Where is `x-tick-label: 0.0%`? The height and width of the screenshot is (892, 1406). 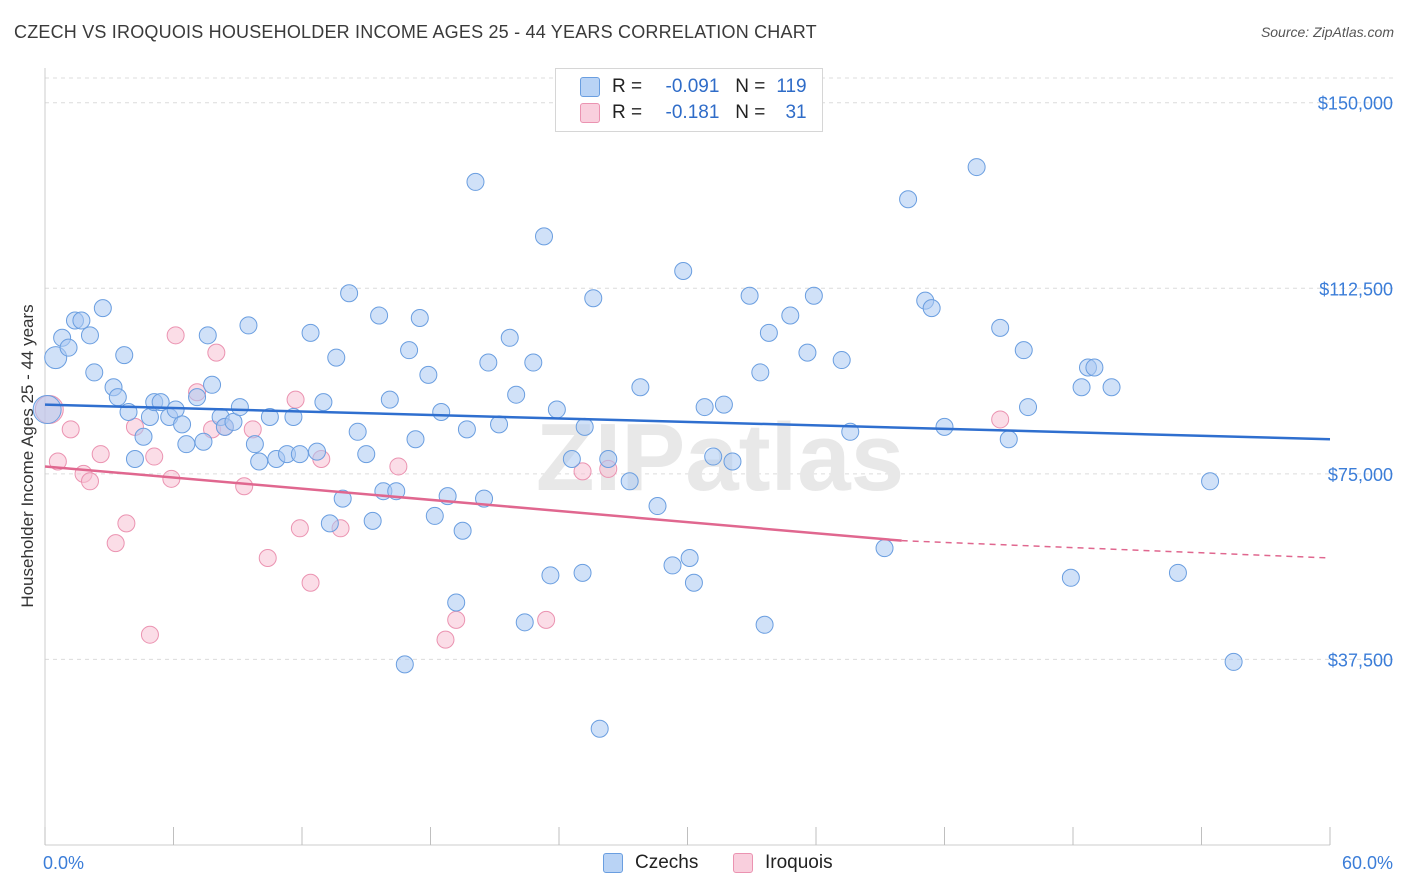 x-tick-label: 0.0% is located at coordinates (63, 863).